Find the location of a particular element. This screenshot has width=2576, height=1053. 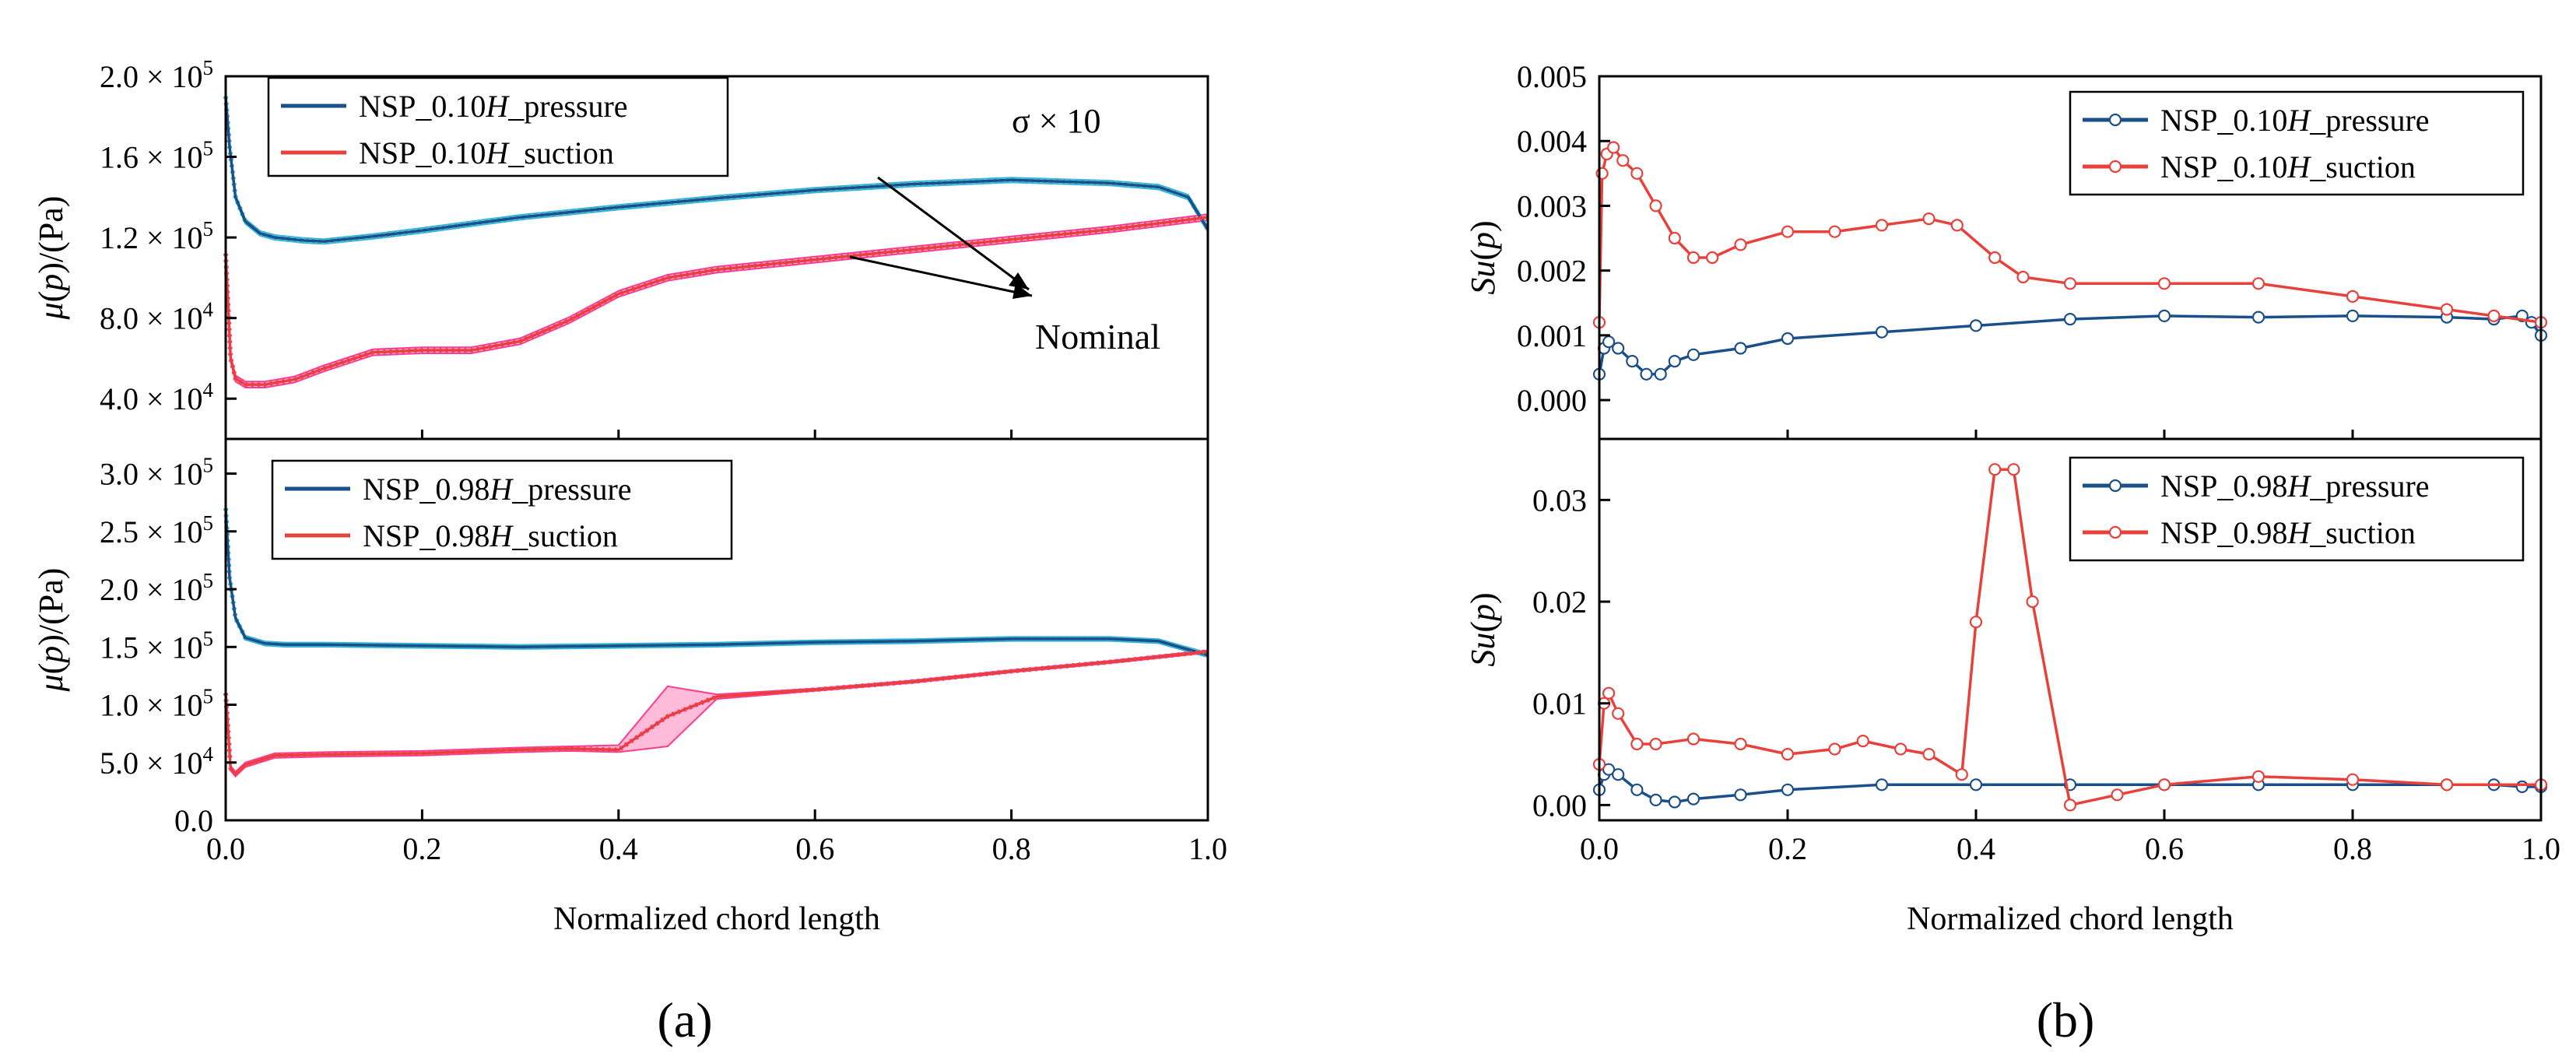

y-tick-label-a_bottom-5: 2.5 × 10⁵ is located at coordinates (157, 530).